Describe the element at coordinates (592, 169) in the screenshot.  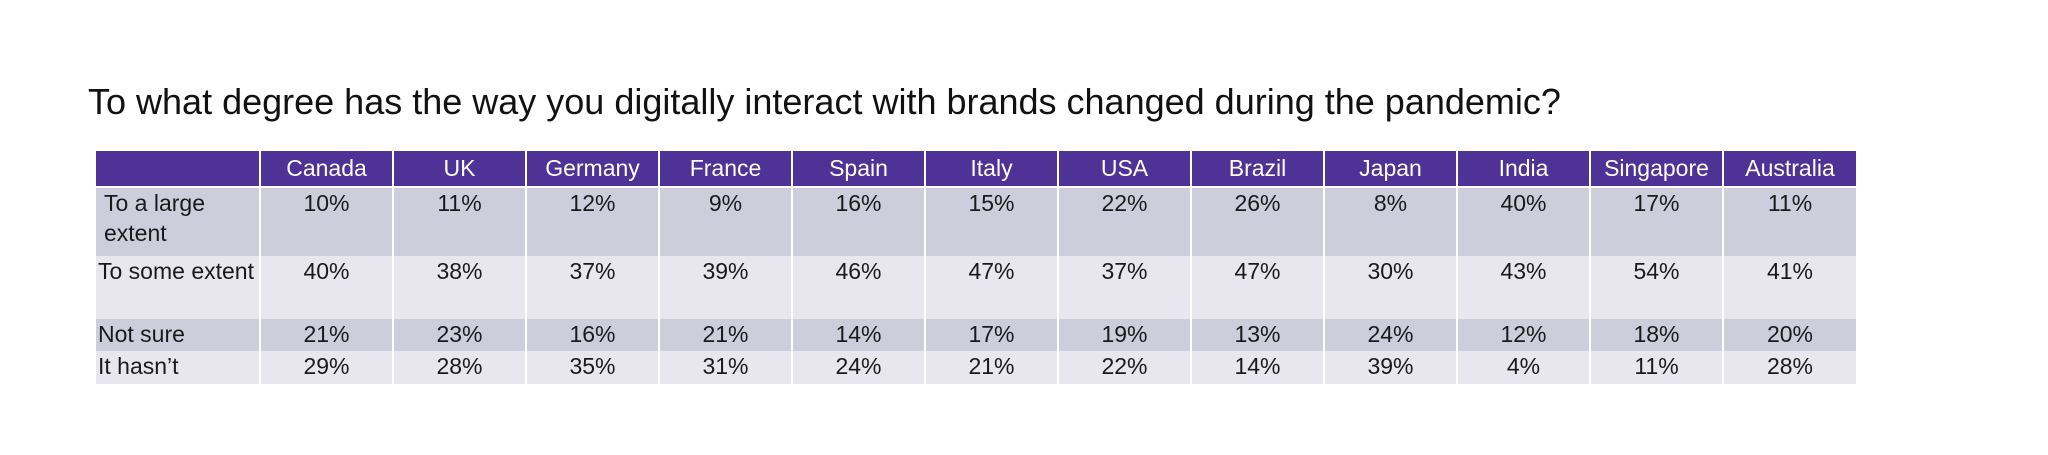
I see `column-header: Germany` at that location.